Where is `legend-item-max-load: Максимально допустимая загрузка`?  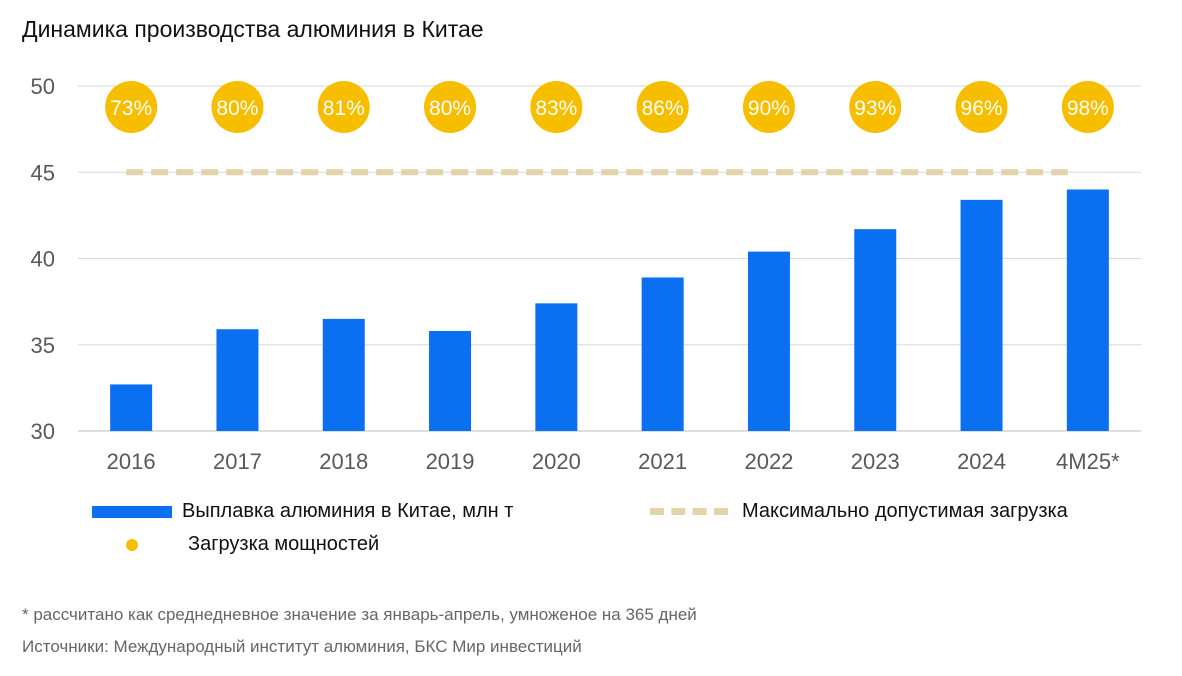
legend-item-max-load: Максимально допустимая загрузка is located at coordinates (859, 511).